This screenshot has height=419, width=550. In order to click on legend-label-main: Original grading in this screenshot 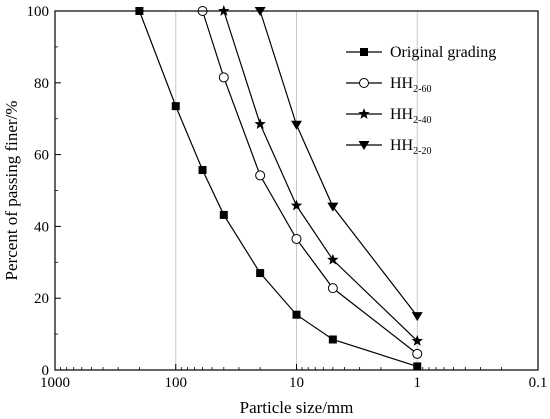, I will do `click(443, 52)`.